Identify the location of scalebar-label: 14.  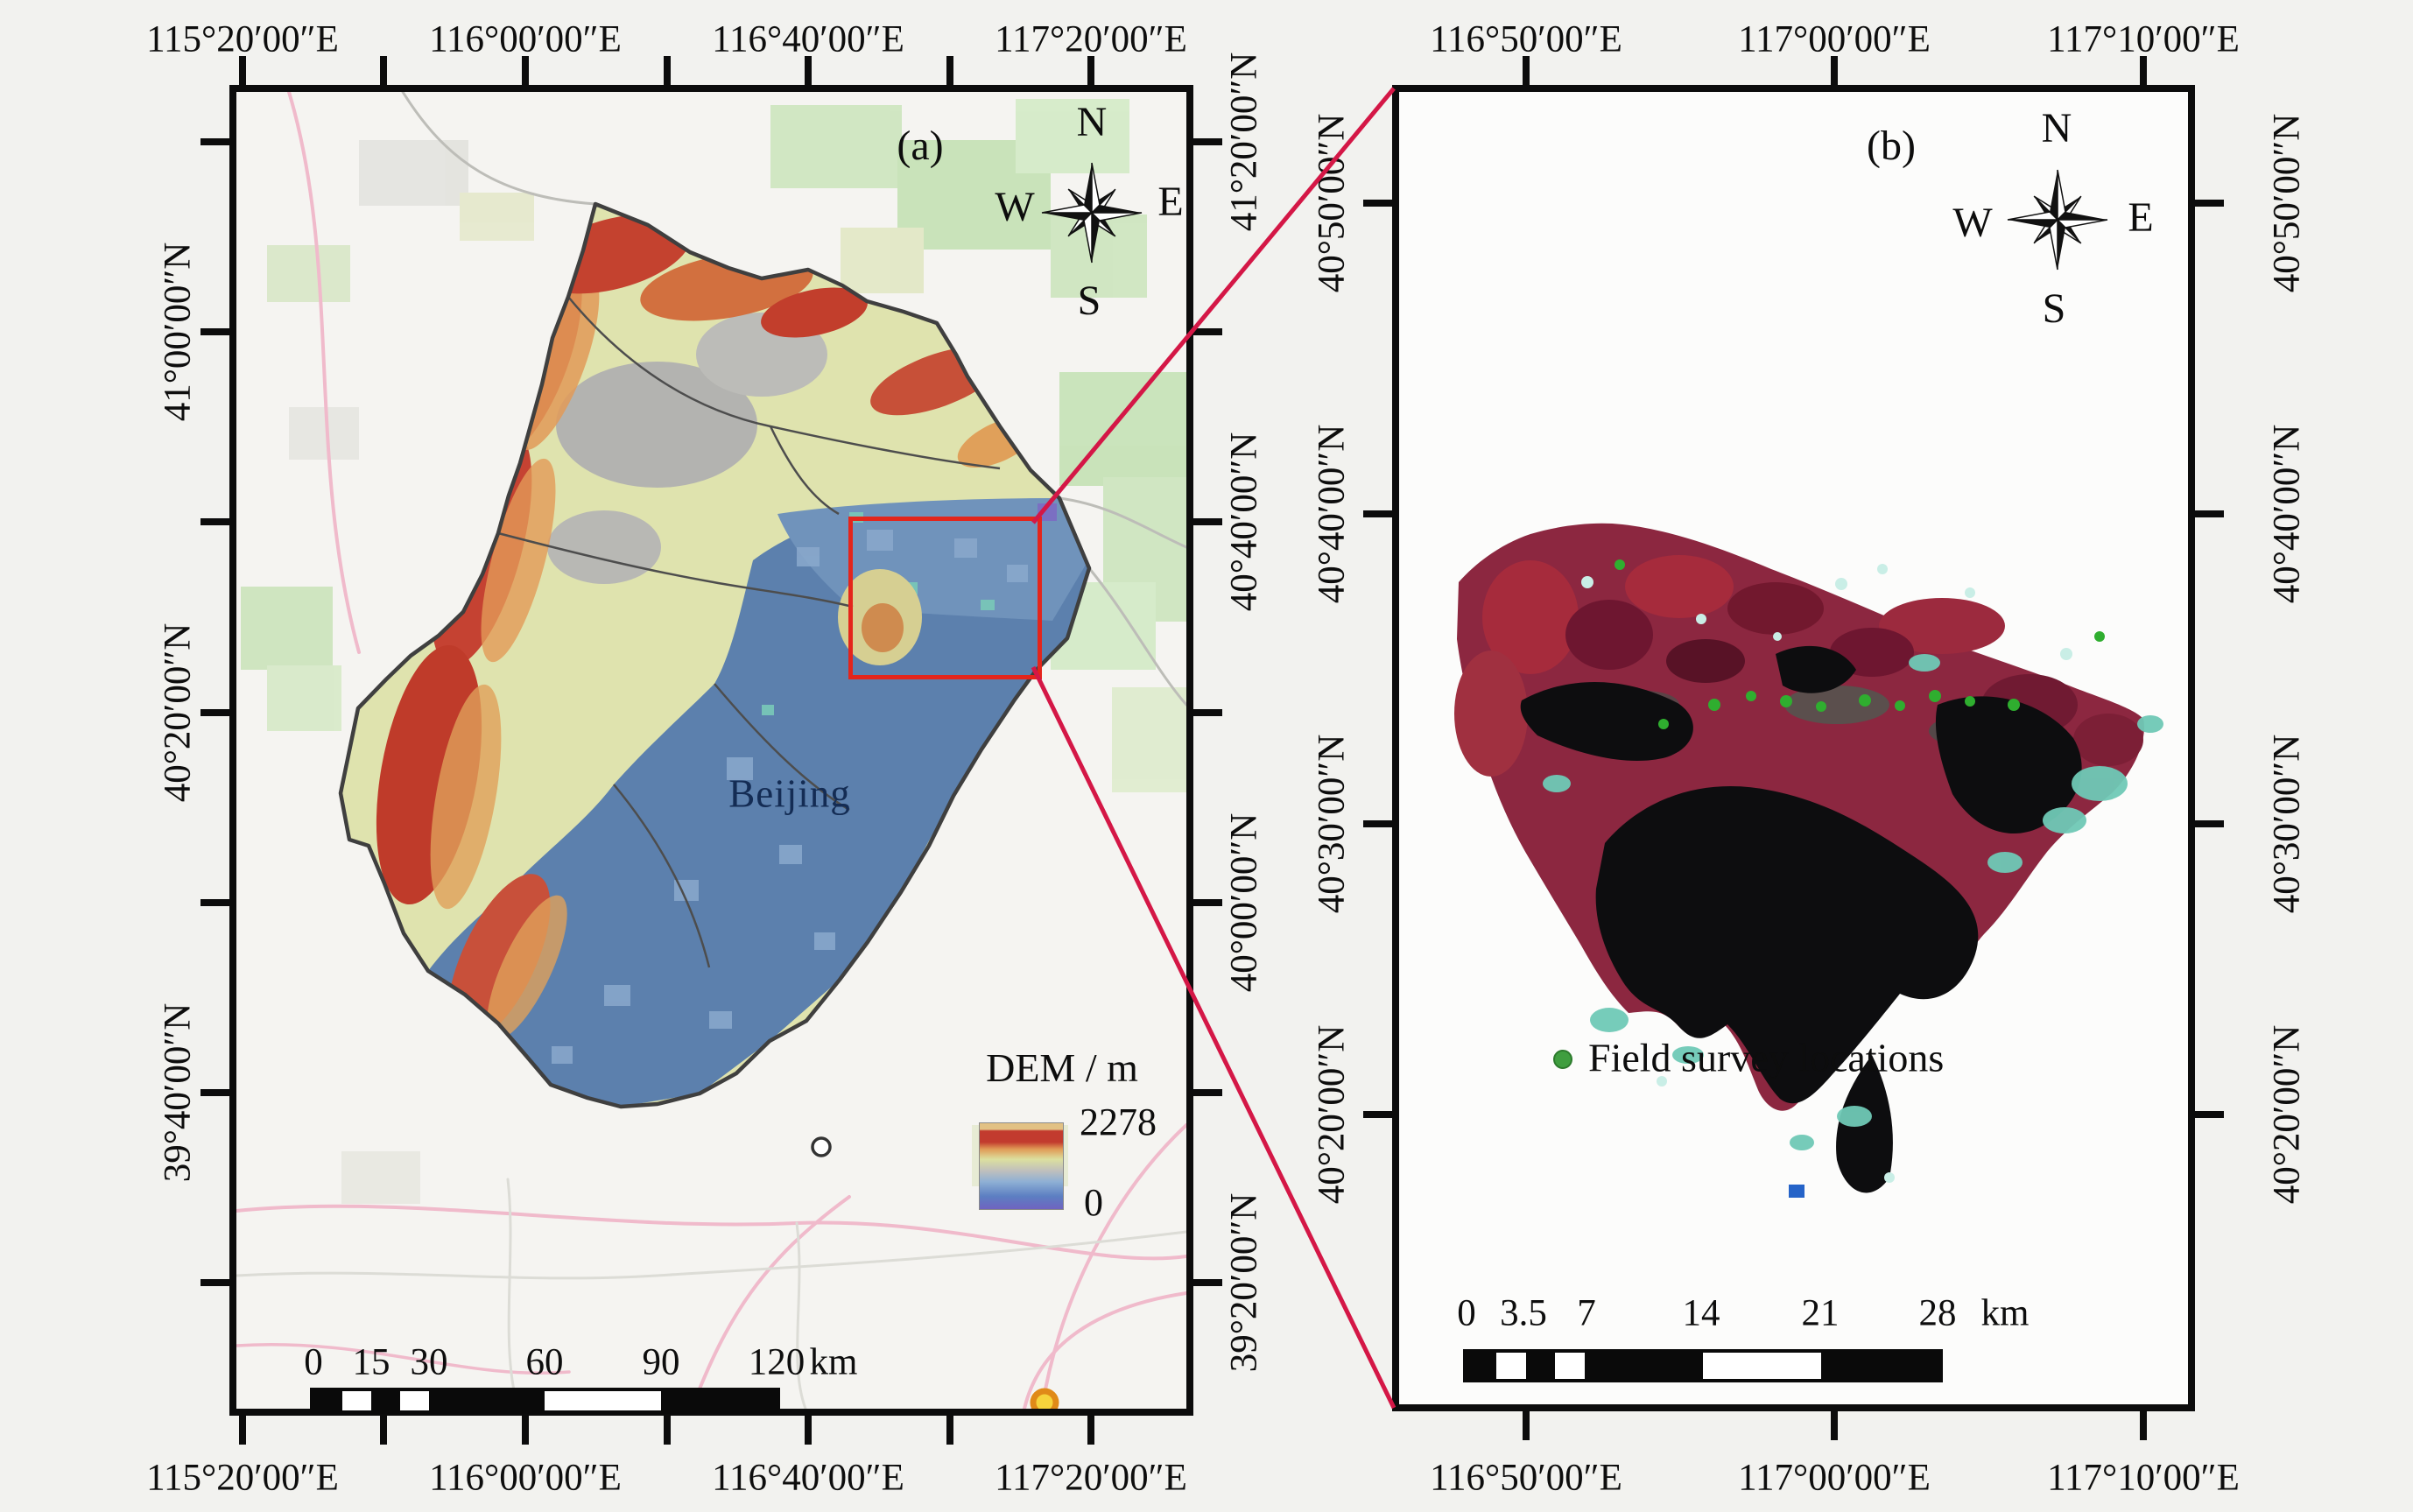
(1701, 1313).